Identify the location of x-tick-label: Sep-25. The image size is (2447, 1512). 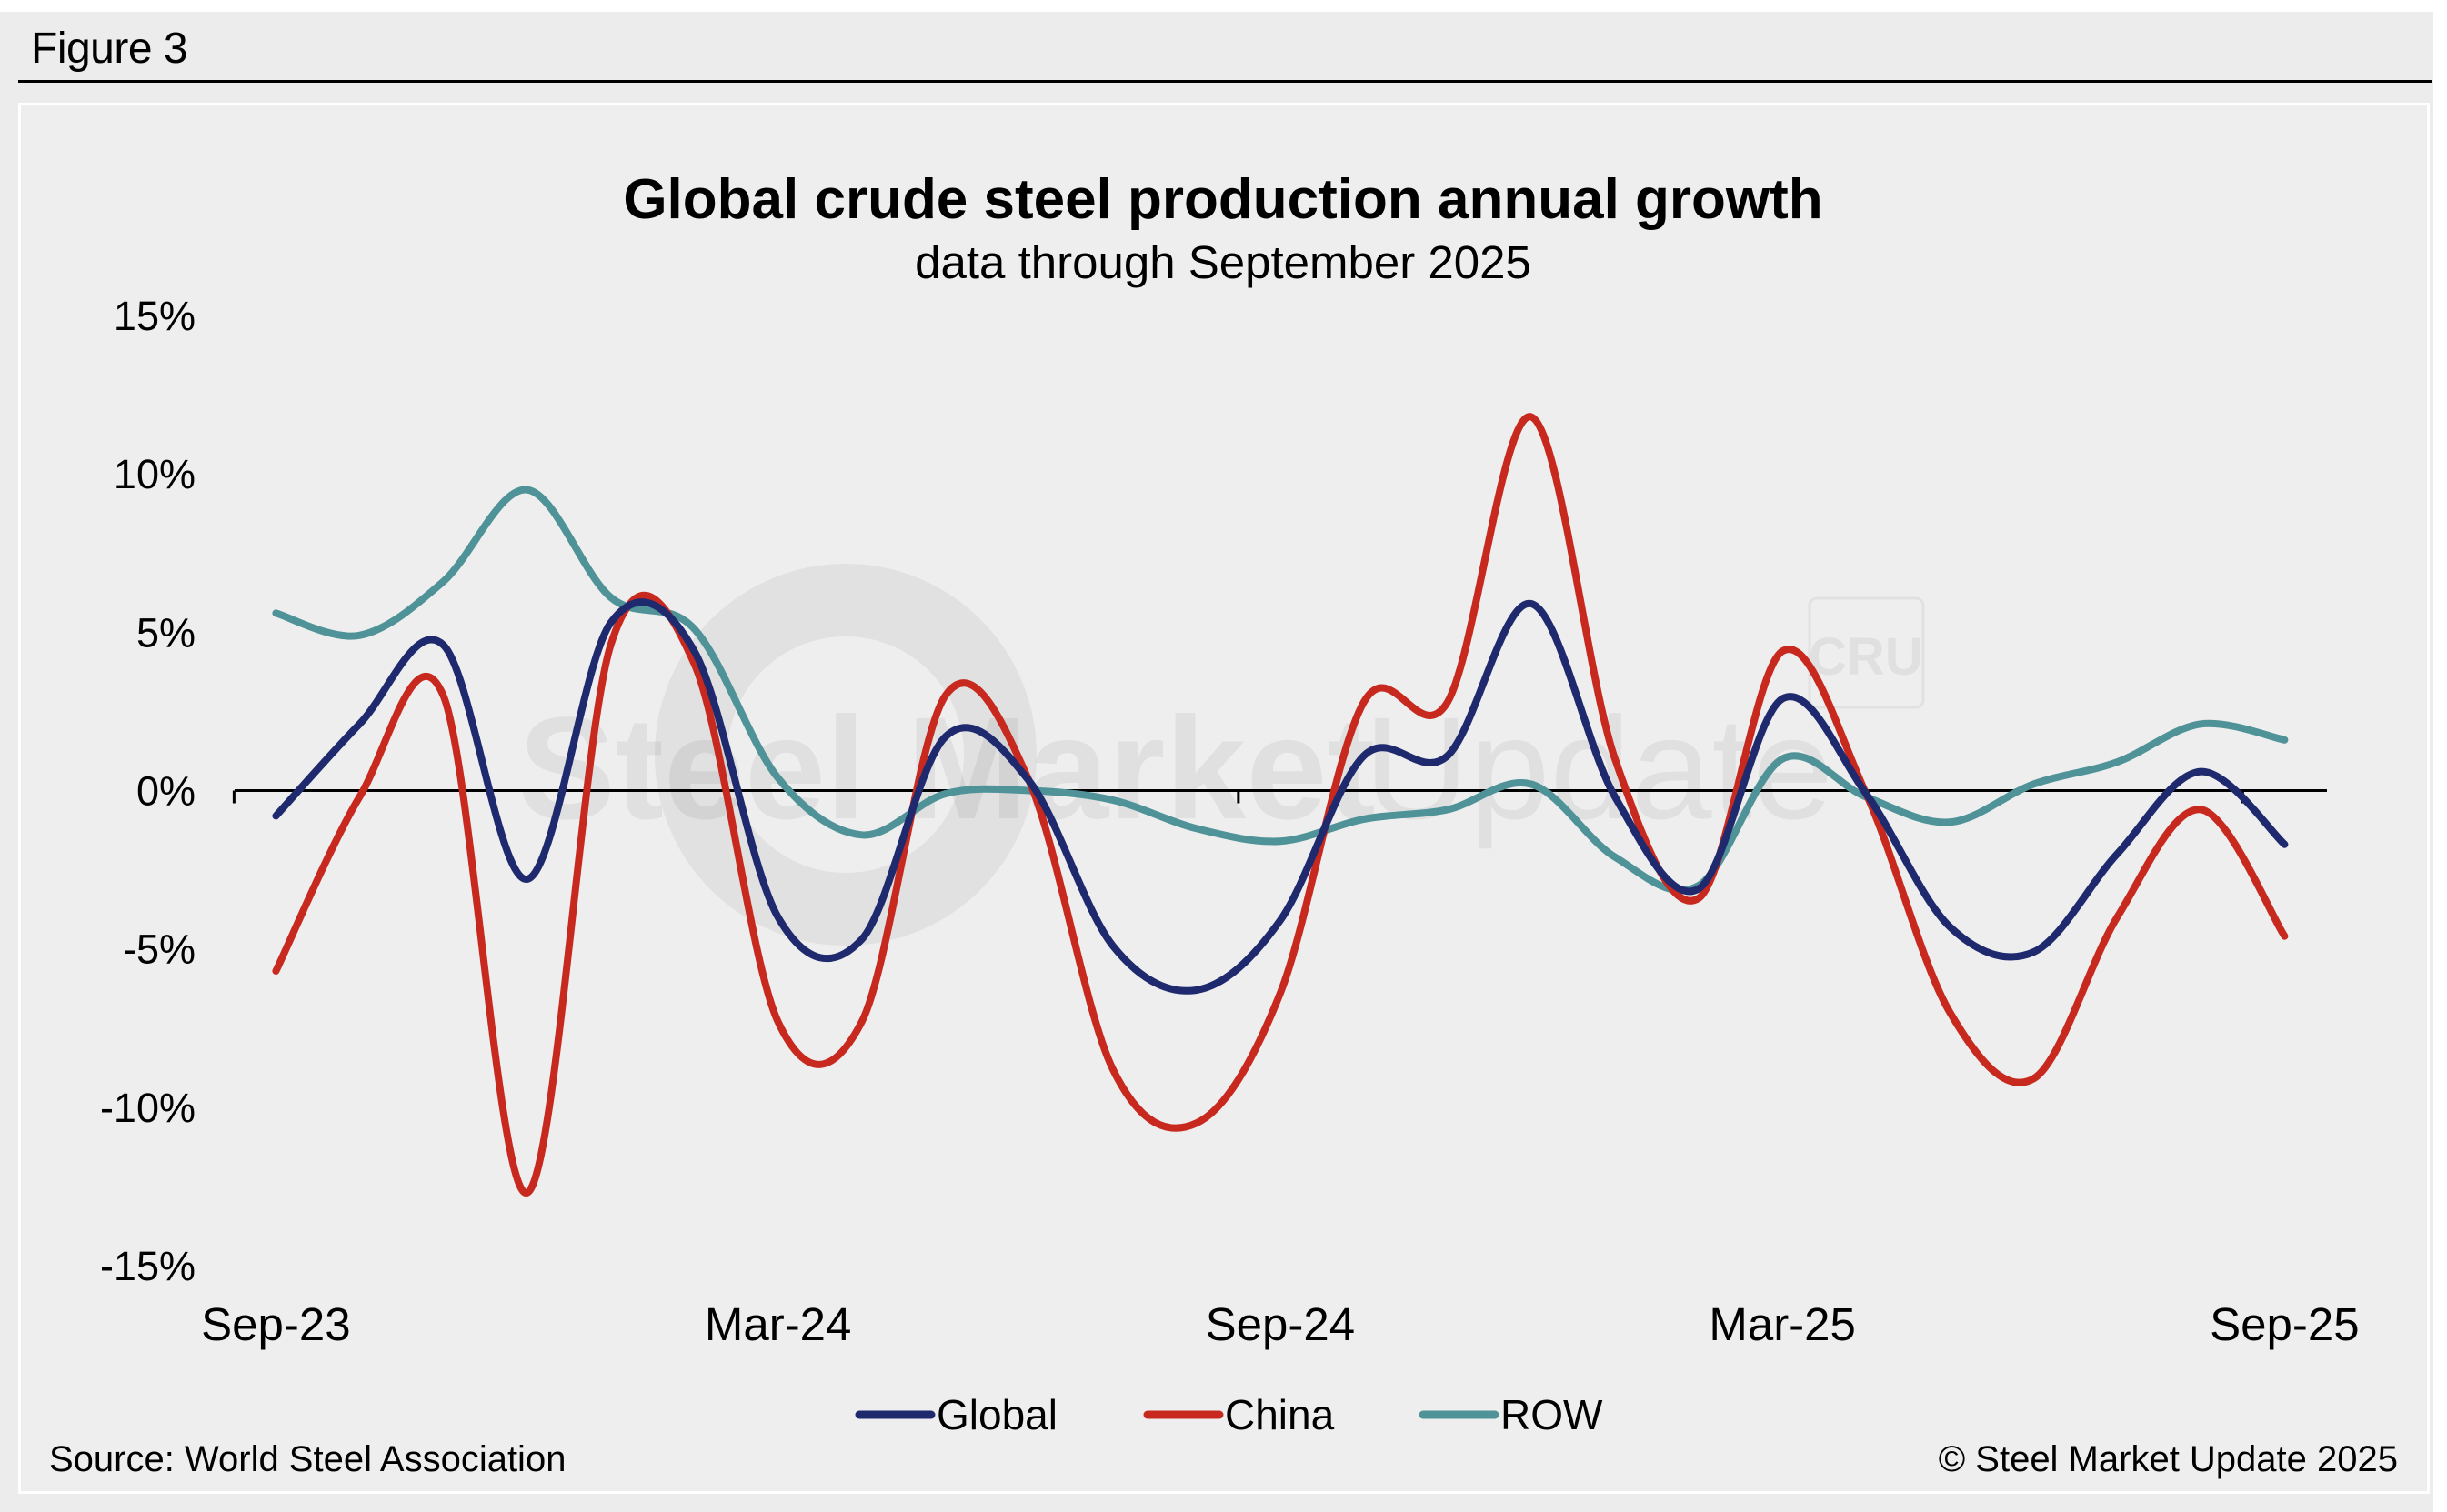
(2284, 1324).